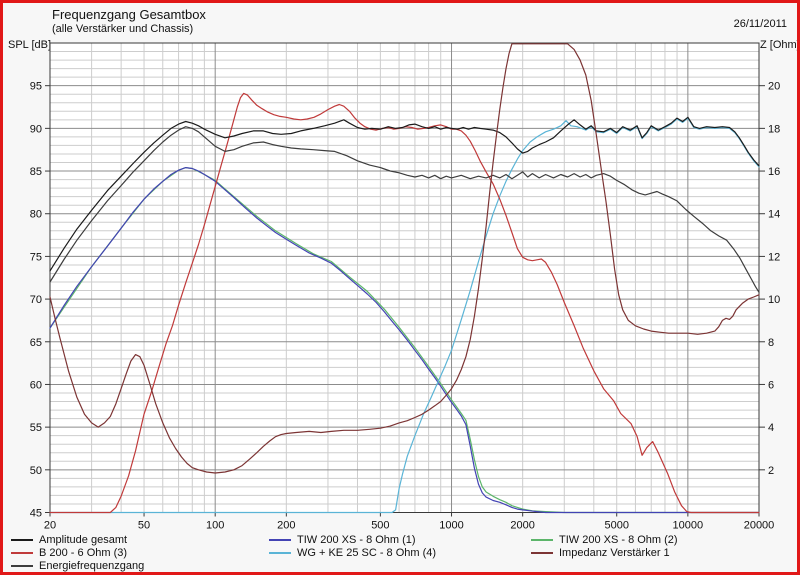 The width and height of the screenshot is (800, 575). I want to click on y-right-tick-label: 2, so click(771, 471).